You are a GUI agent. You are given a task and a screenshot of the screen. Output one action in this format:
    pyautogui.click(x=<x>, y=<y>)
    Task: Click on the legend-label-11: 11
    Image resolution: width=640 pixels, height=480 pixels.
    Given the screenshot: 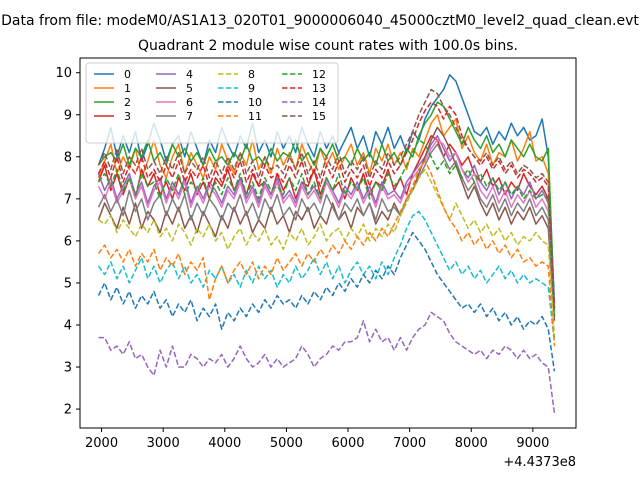 What is the action you would take?
    pyautogui.click(x=255, y=116)
    